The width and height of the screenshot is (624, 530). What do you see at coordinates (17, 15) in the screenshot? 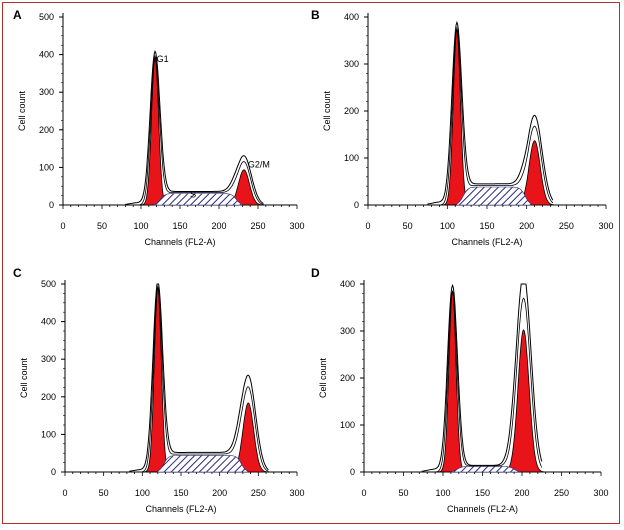
I see `panel-label: A` at bounding box center [17, 15].